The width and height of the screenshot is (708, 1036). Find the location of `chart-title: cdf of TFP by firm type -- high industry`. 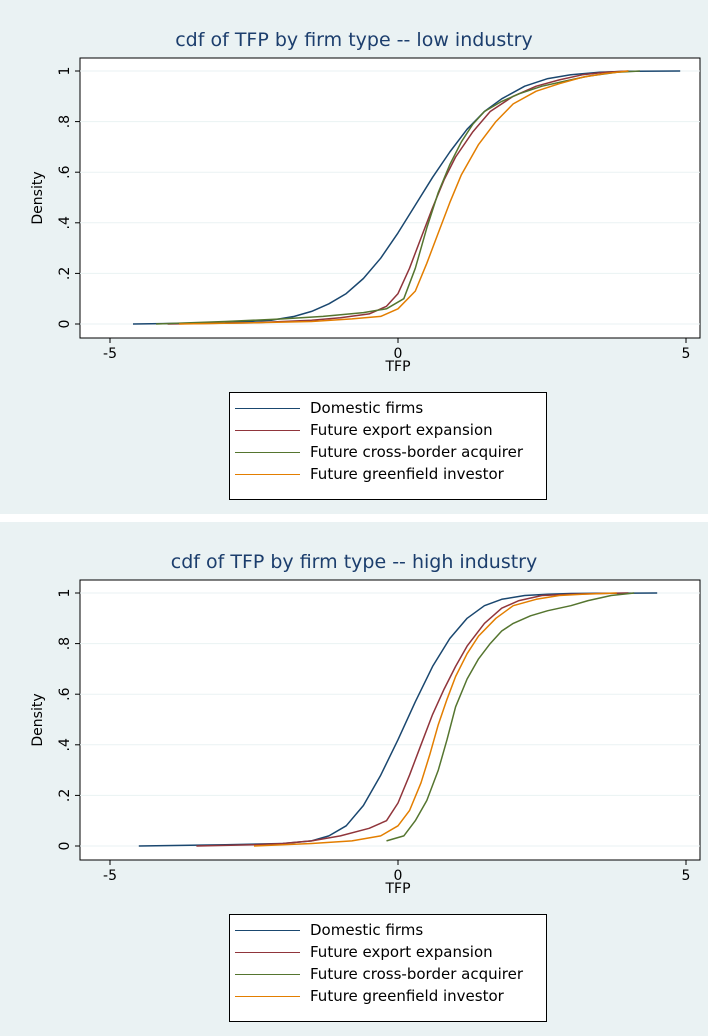

chart-title: cdf of TFP by firm type -- high industry is located at coordinates (354, 562).